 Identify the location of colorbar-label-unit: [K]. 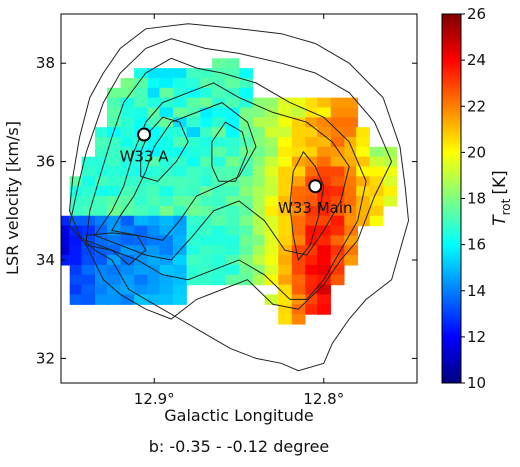
(500, 182).